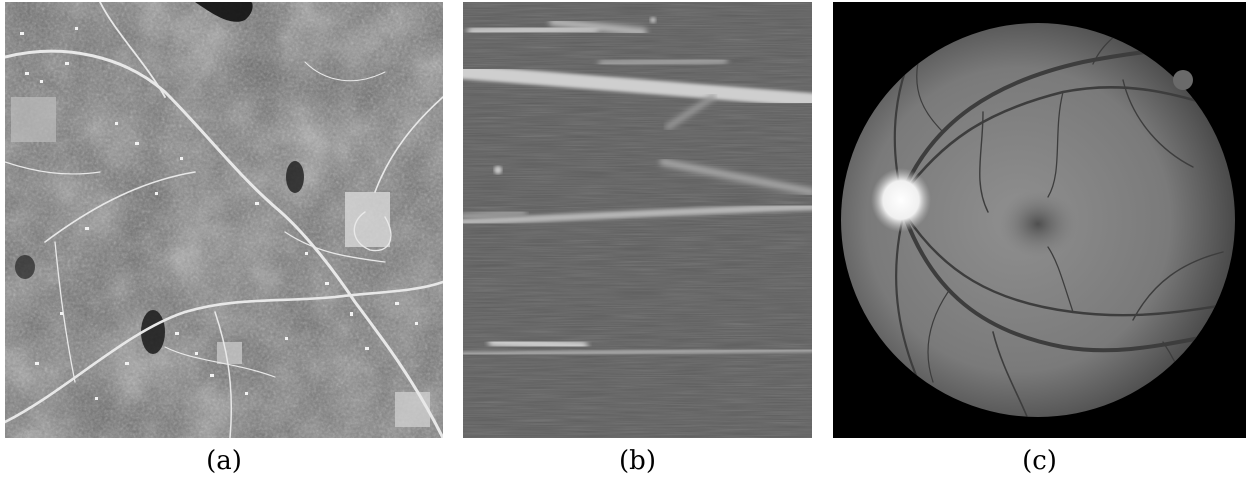 The width and height of the screenshot is (1252, 479). I want to click on panel-a-caption: (a), so click(224, 461).